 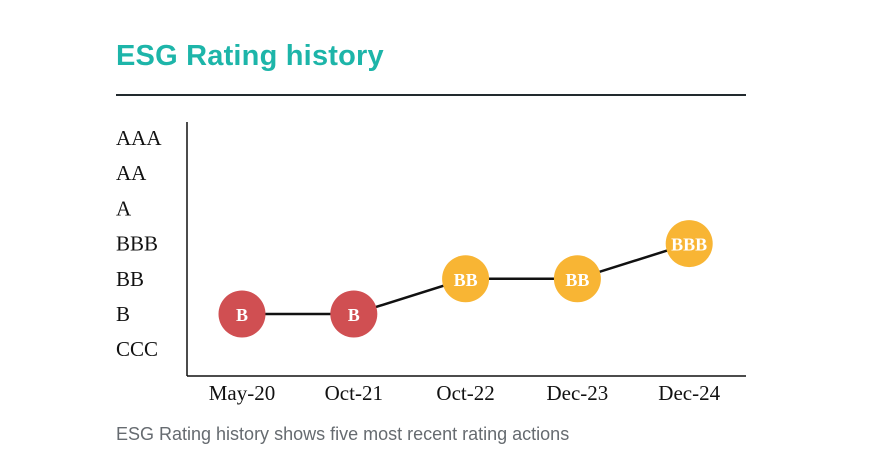 I want to click on y-tick-label: A, so click(x=124, y=208).